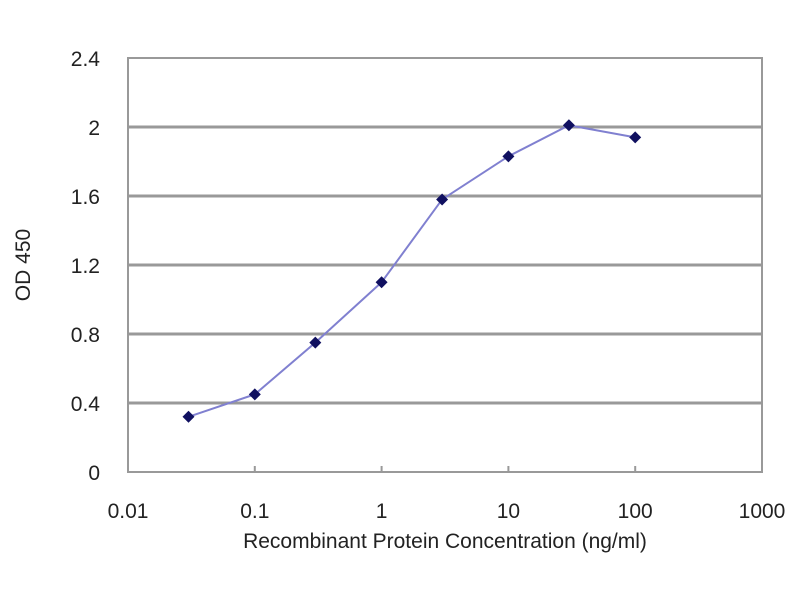 This screenshot has width=800, height=605. Describe the element at coordinates (23, 265) in the screenshot. I see `y-axis-label: OD 450` at that location.